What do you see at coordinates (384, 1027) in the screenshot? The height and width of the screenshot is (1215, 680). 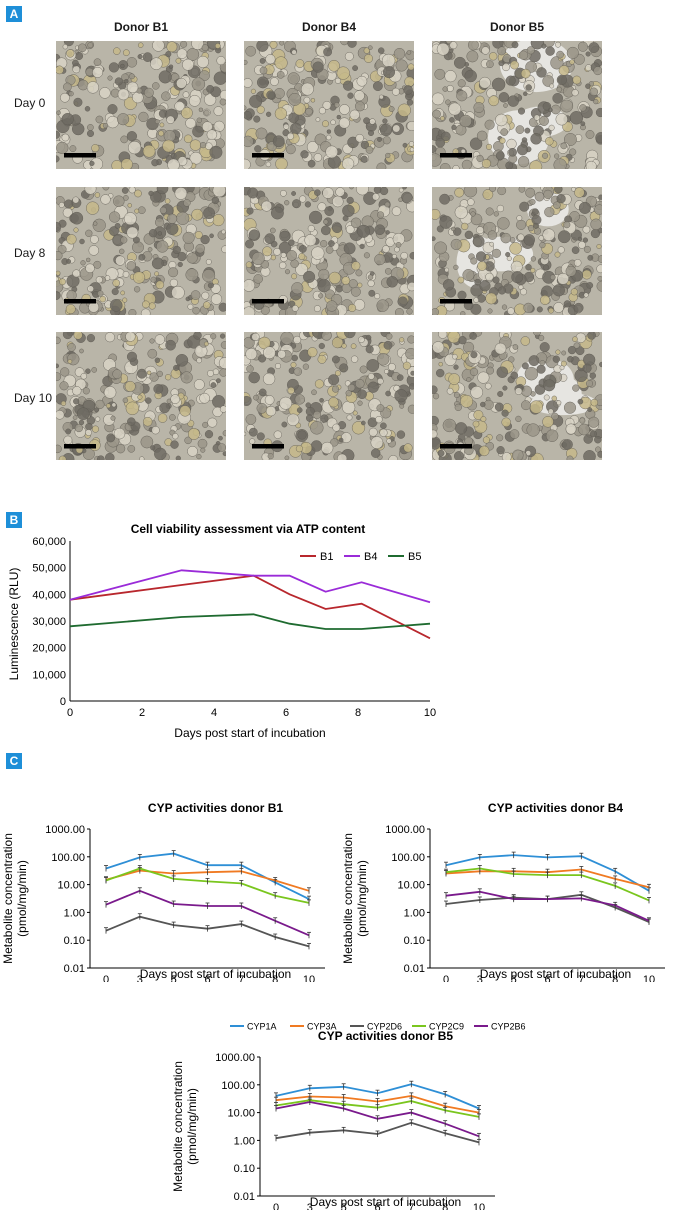 I see `legend-label: CYP2D6` at bounding box center [384, 1027].